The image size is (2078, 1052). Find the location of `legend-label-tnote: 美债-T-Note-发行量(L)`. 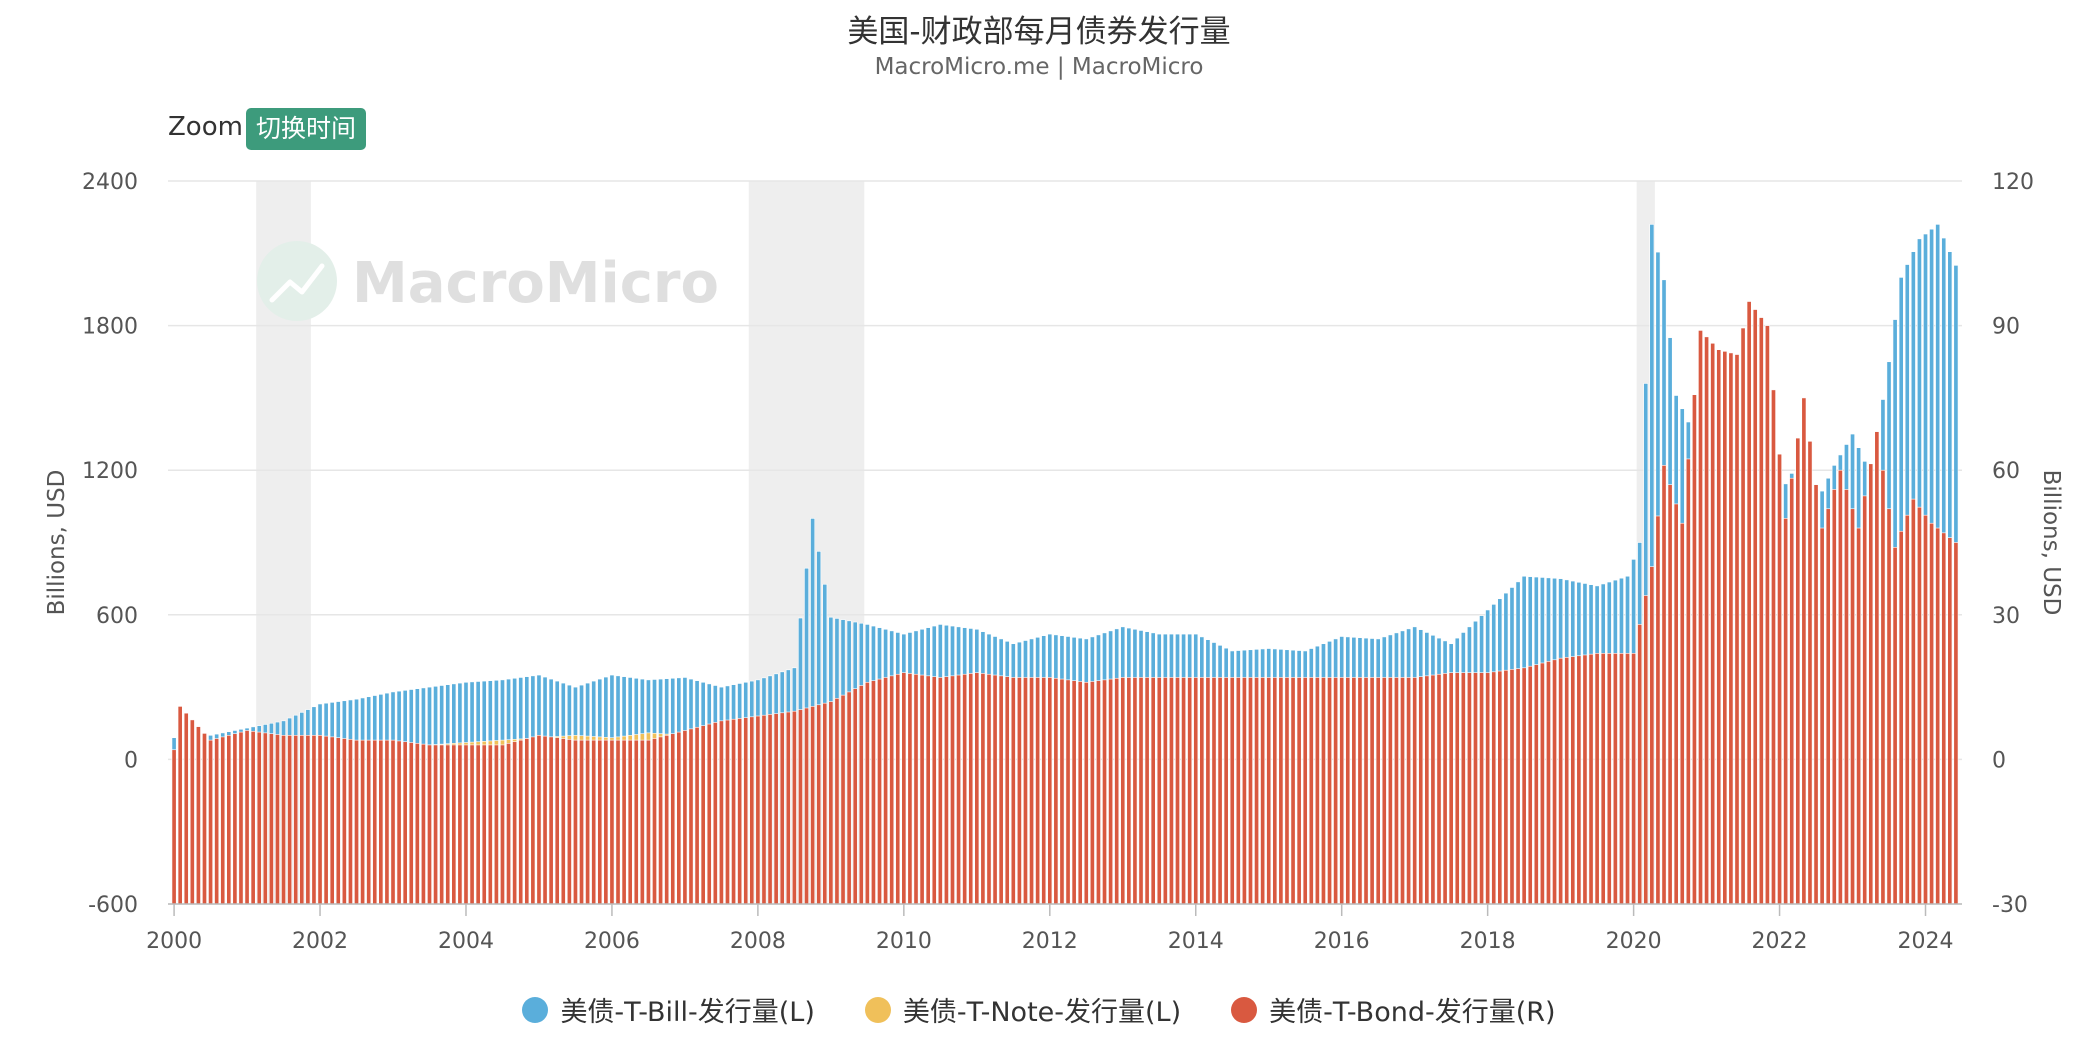

legend-label-tnote: 美债-T-Note-发行量(L) is located at coordinates (1042, 1012).